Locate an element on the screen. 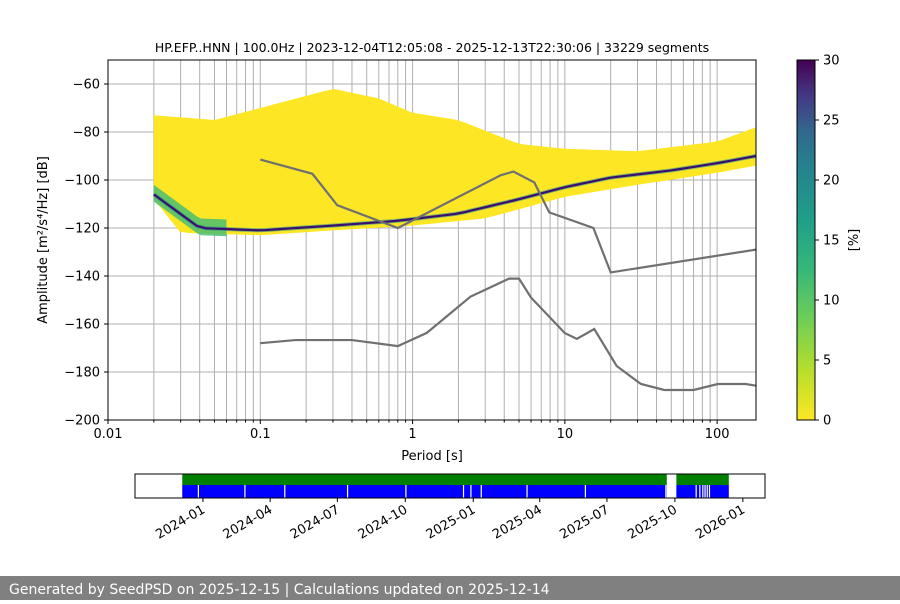  timeline-tick-label: 2024-10 is located at coordinates (383, 522).